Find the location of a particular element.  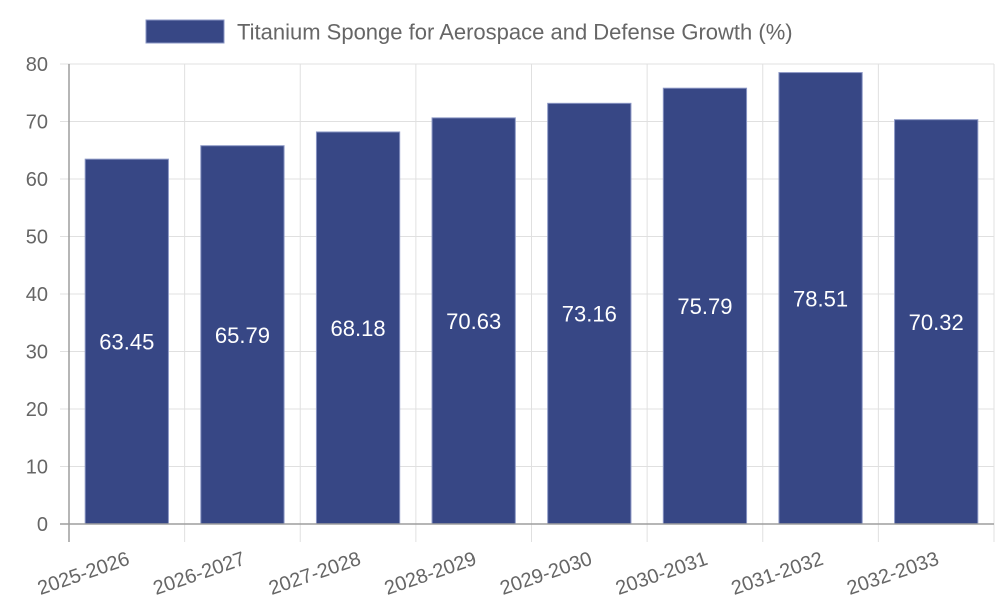

y-tick-label: 10 is located at coordinates (37, 468).